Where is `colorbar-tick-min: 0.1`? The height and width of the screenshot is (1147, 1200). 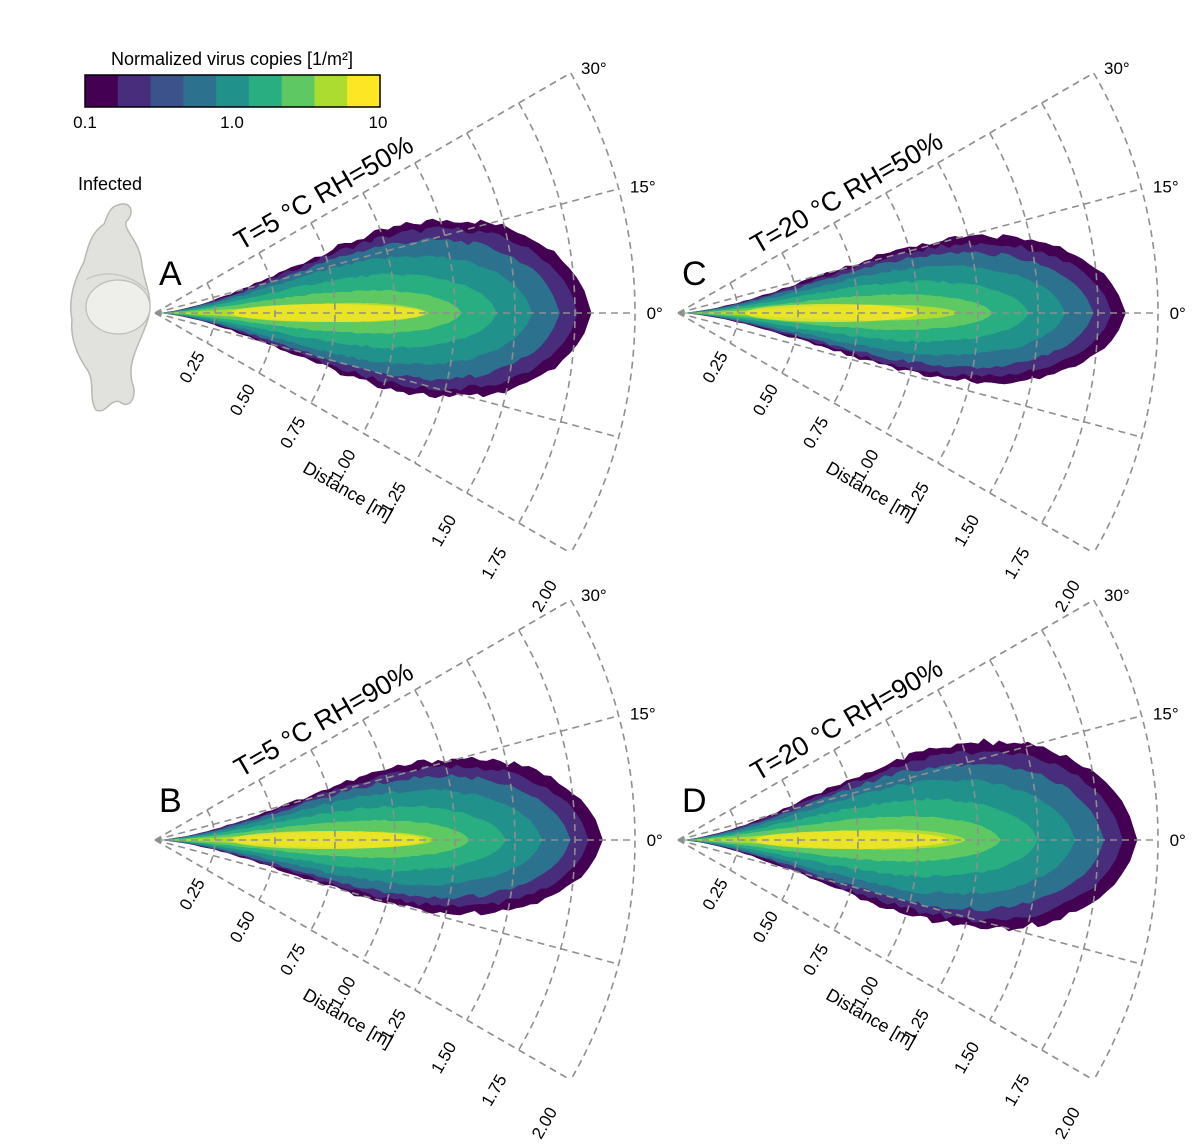 colorbar-tick-min: 0.1 is located at coordinates (85, 122).